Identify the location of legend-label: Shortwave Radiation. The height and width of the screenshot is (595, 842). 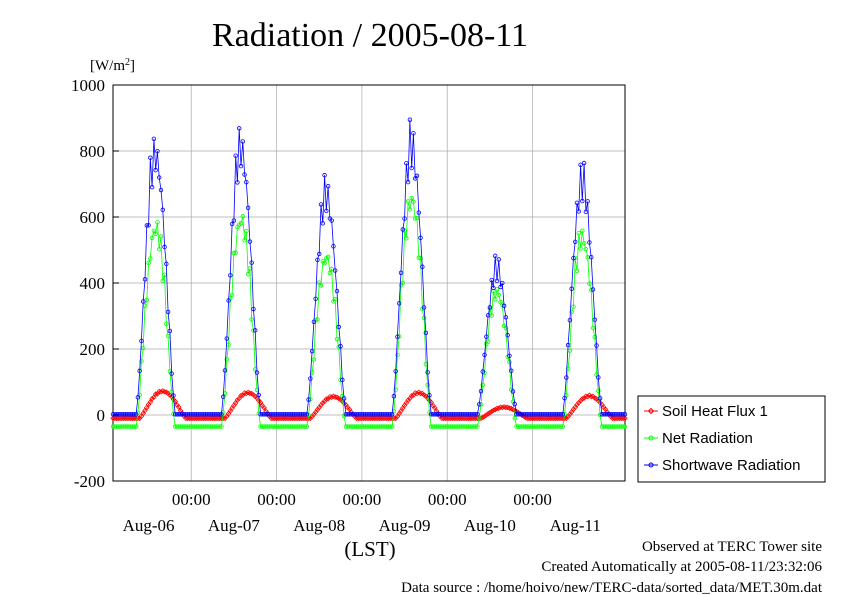
(731, 465).